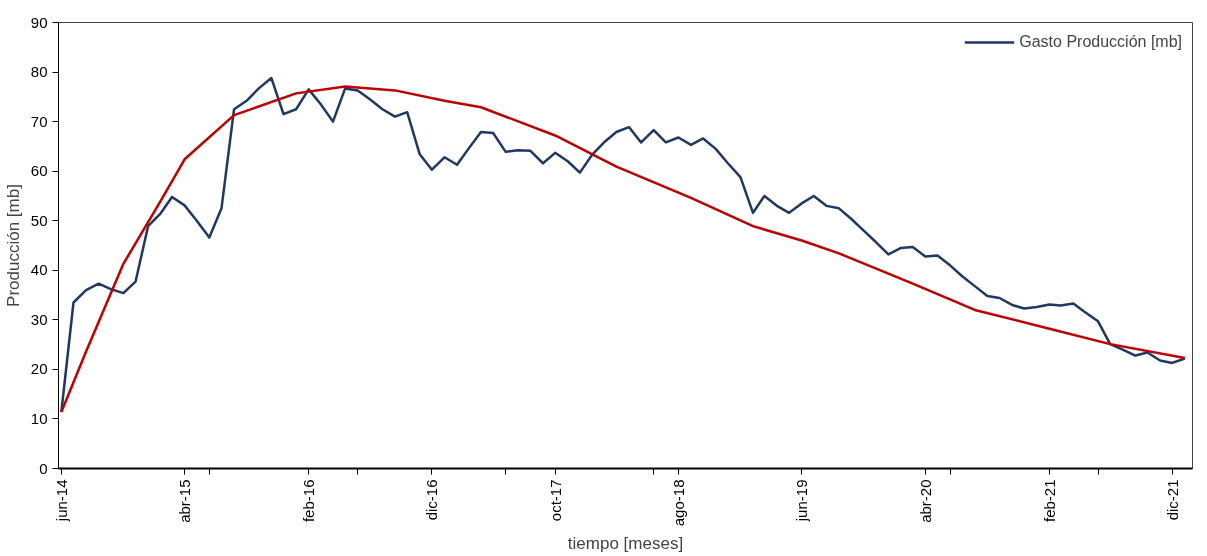  What do you see at coordinates (39, 418) in the screenshot?
I see `y-tick-label: 10` at bounding box center [39, 418].